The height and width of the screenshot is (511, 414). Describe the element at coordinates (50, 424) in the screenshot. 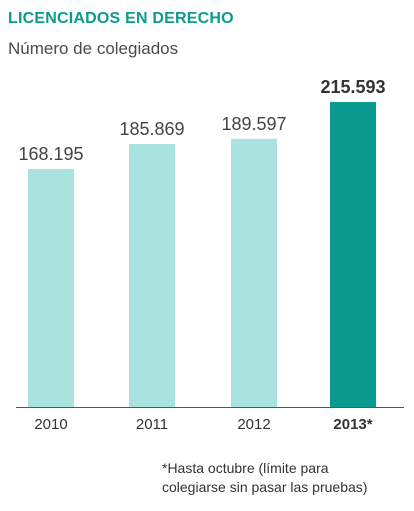

I see `x-tick-label-0: 2010` at that location.